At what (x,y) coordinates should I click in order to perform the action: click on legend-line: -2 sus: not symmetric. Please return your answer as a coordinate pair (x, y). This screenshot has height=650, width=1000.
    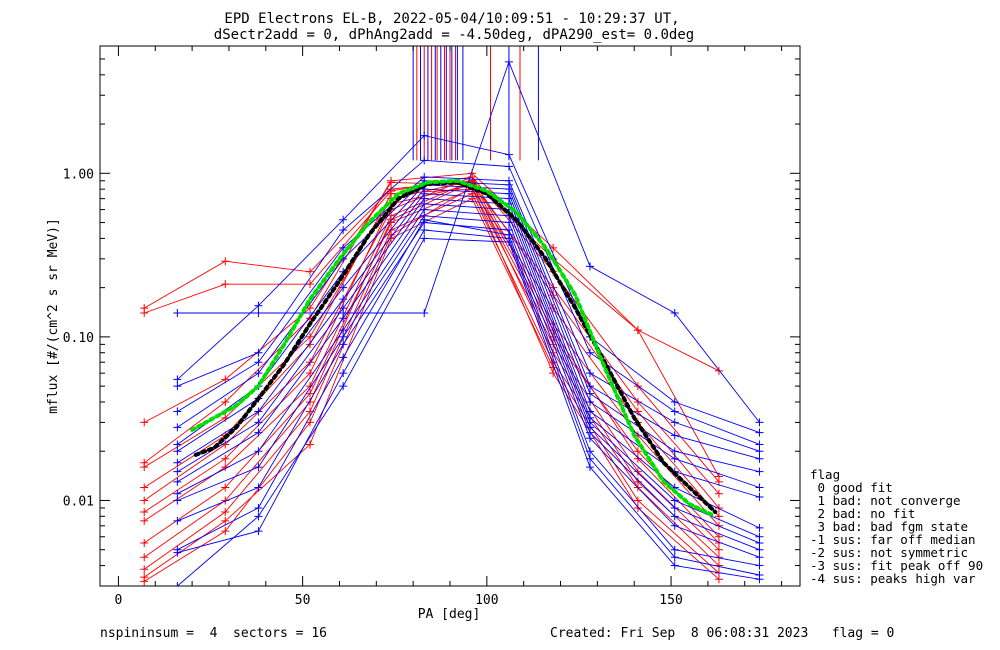
    Looking at the image, I should click on (889, 552).